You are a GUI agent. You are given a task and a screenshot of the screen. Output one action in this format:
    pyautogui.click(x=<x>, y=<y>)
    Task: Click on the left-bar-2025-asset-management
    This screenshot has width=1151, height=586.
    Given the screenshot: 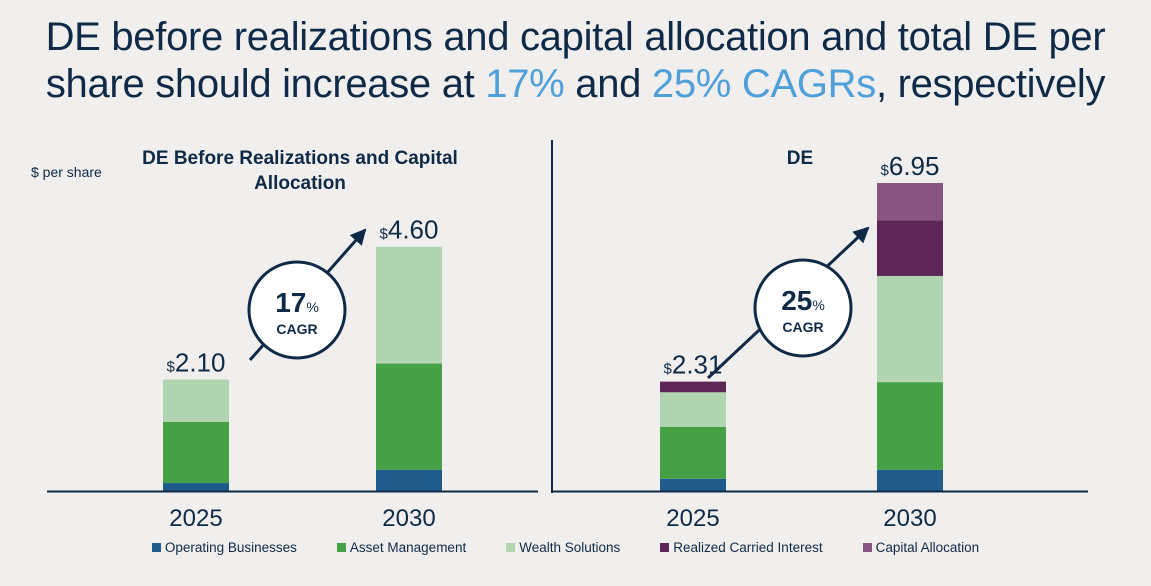 What is the action you would take?
    pyautogui.click(x=196, y=452)
    